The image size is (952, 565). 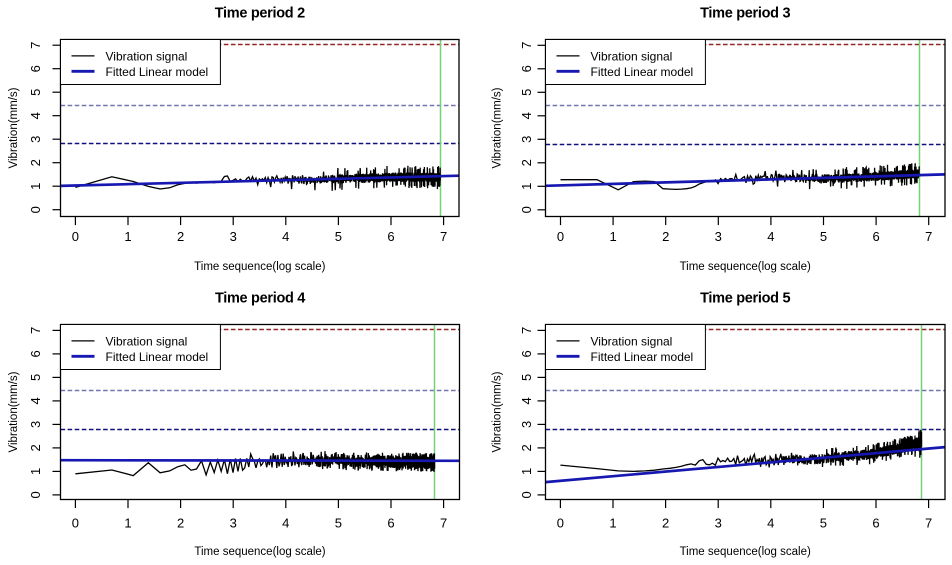 I want to click on svg-text: Time period 5, so click(x=745, y=298).